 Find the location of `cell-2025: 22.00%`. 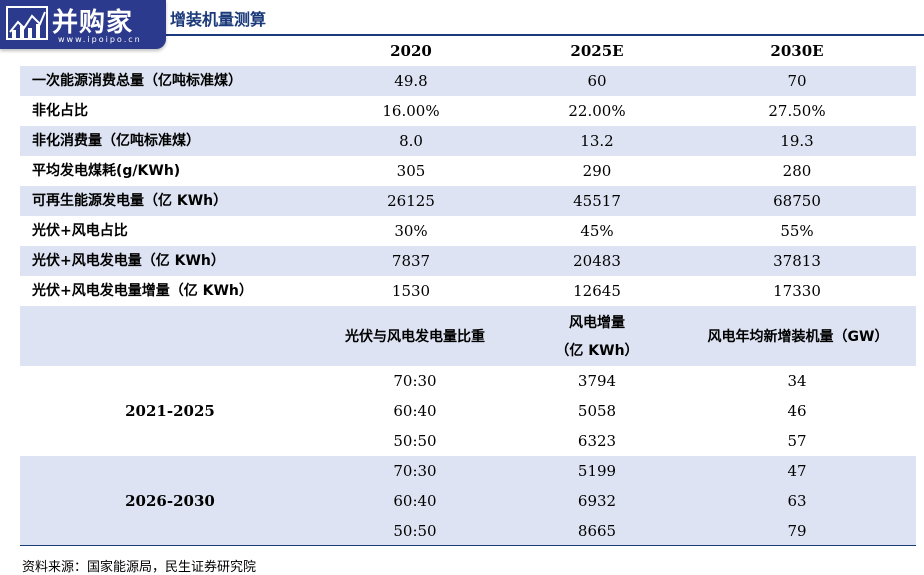

cell-2025: 22.00% is located at coordinates (597, 111).